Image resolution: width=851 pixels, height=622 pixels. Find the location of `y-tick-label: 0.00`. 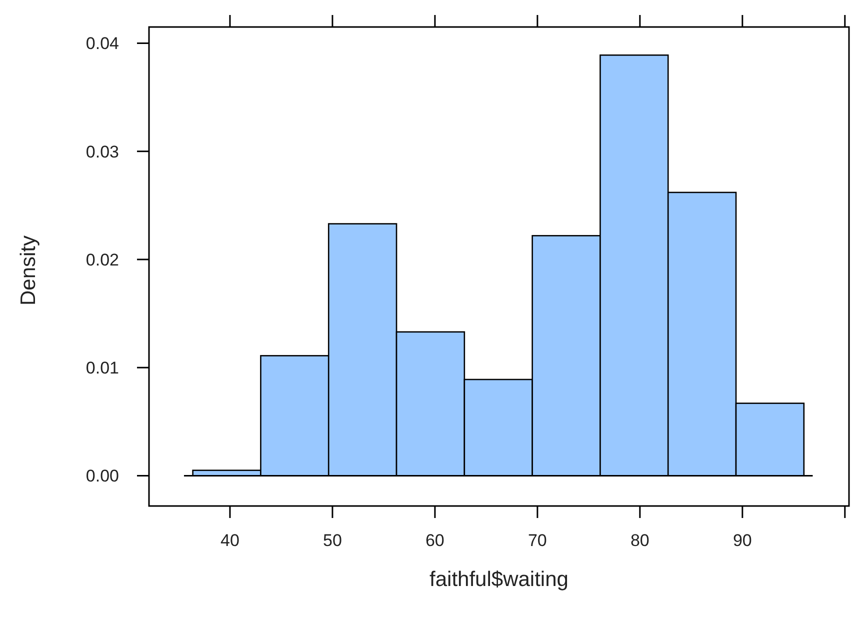

y-tick-label: 0.00 is located at coordinates (102, 476).